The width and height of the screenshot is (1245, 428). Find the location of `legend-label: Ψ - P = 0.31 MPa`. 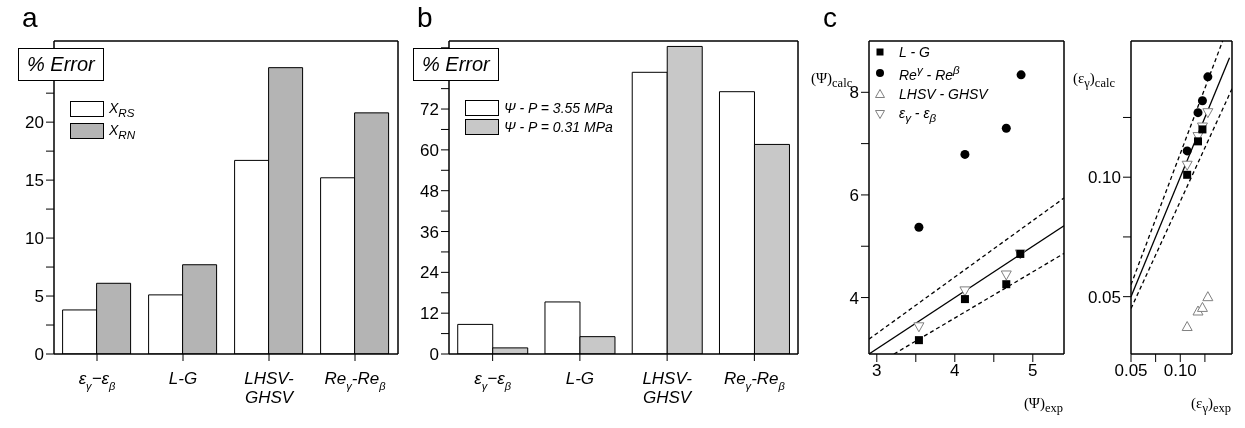

legend-label: Ψ - P = 0.31 MPa is located at coordinates (558, 127).